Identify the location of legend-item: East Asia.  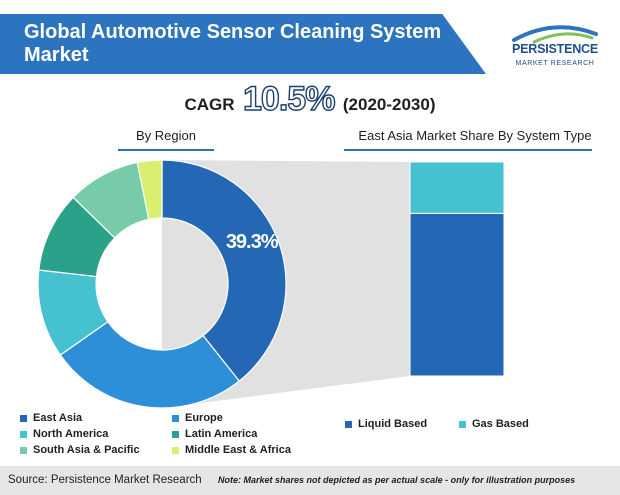
(51, 418).